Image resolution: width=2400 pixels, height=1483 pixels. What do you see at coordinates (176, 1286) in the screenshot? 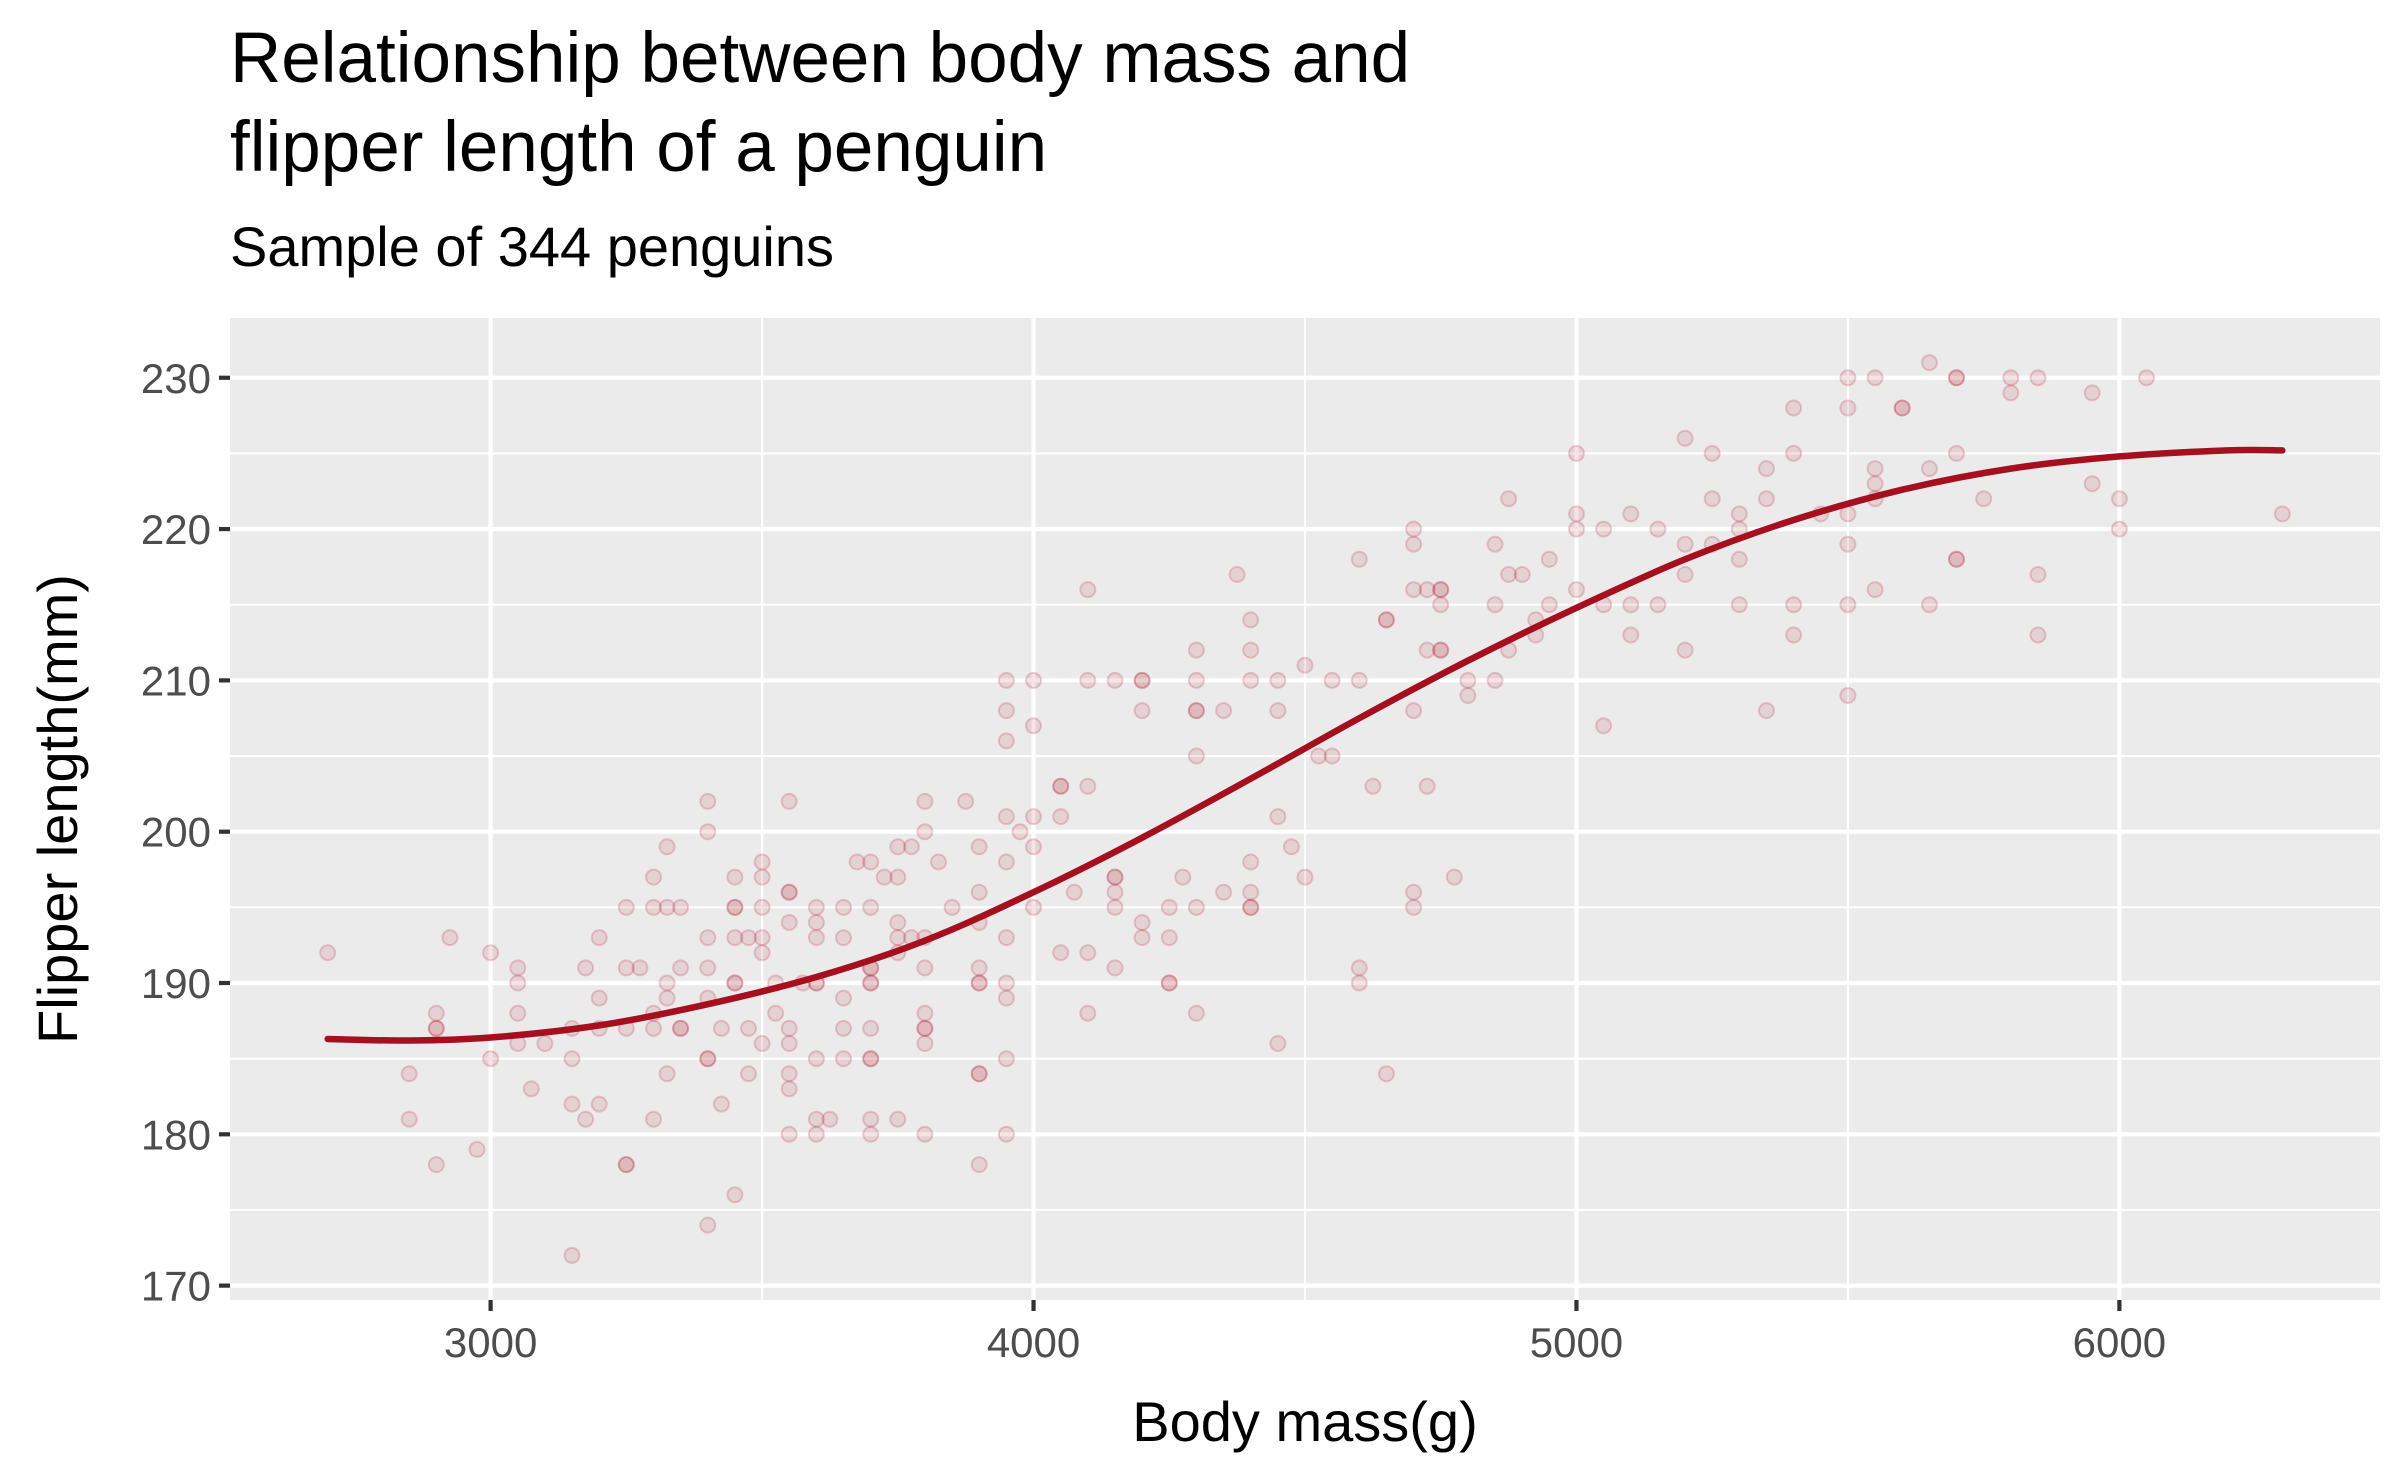
I see `y-tick-label: 170` at bounding box center [176, 1286].